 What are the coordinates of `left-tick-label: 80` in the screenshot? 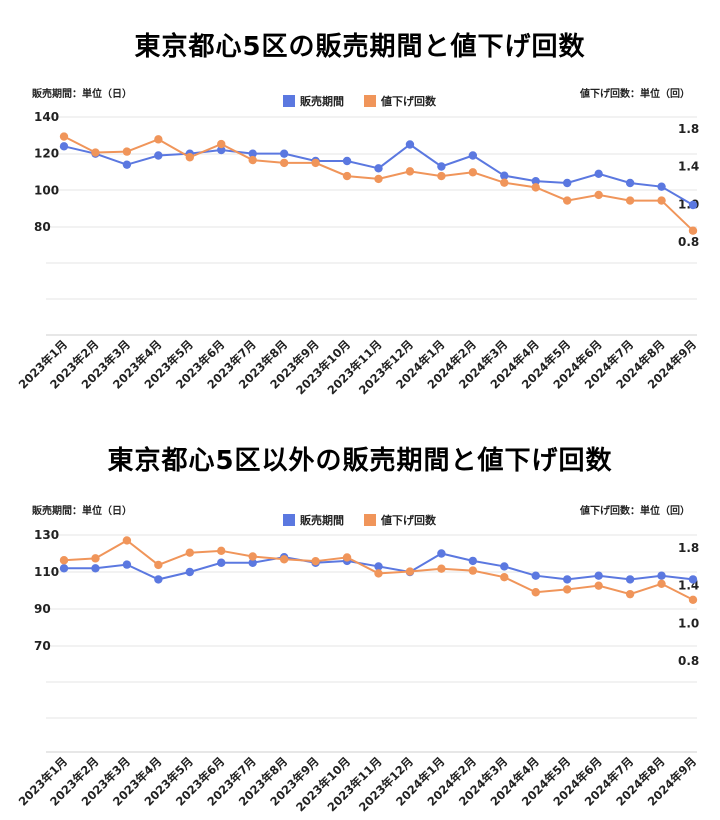 It's located at (42, 227).